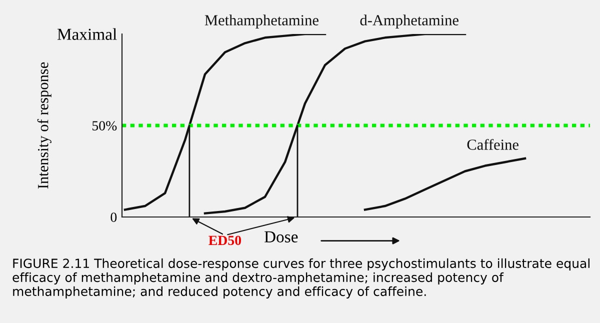 Image resolution: width=600 pixels, height=323 pixels. I want to click on y-axis-title: Intensity of response, so click(44, 125).